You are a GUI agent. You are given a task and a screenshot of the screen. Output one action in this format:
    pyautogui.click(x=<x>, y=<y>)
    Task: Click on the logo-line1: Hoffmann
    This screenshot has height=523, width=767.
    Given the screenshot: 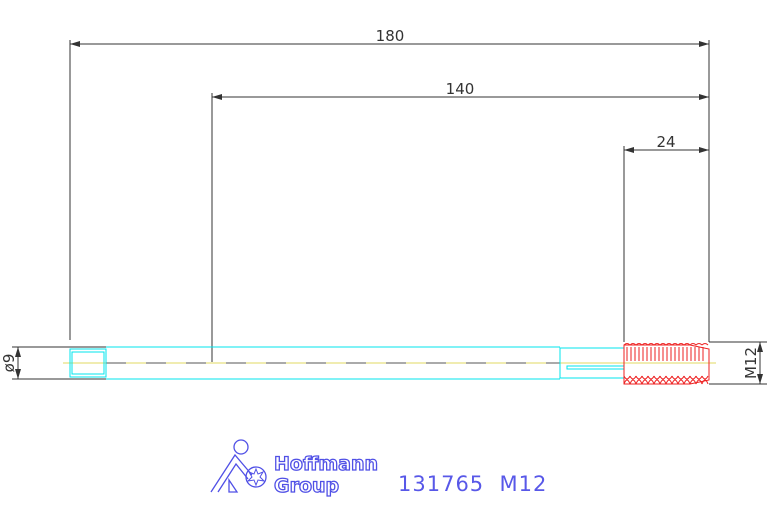 What is the action you would take?
    pyautogui.click(x=326, y=464)
    